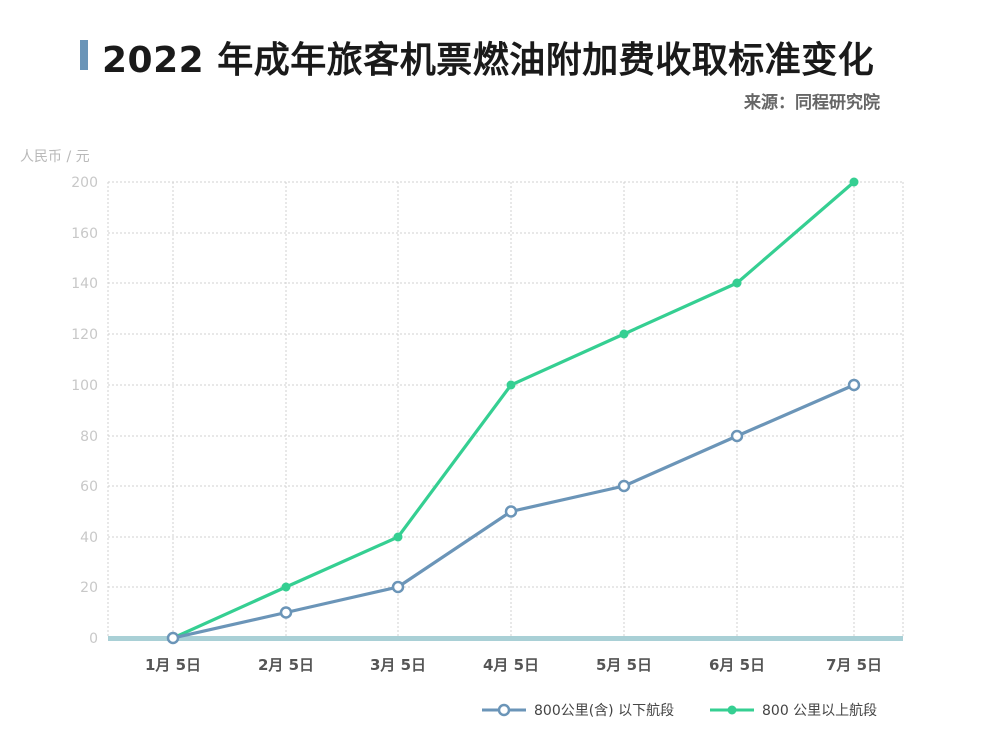 The width and height of the screenshot is (1000, 729). Describe the element at coordinates (84, 335) in the screenshot. I see `y-tick-label: 120` at that location.